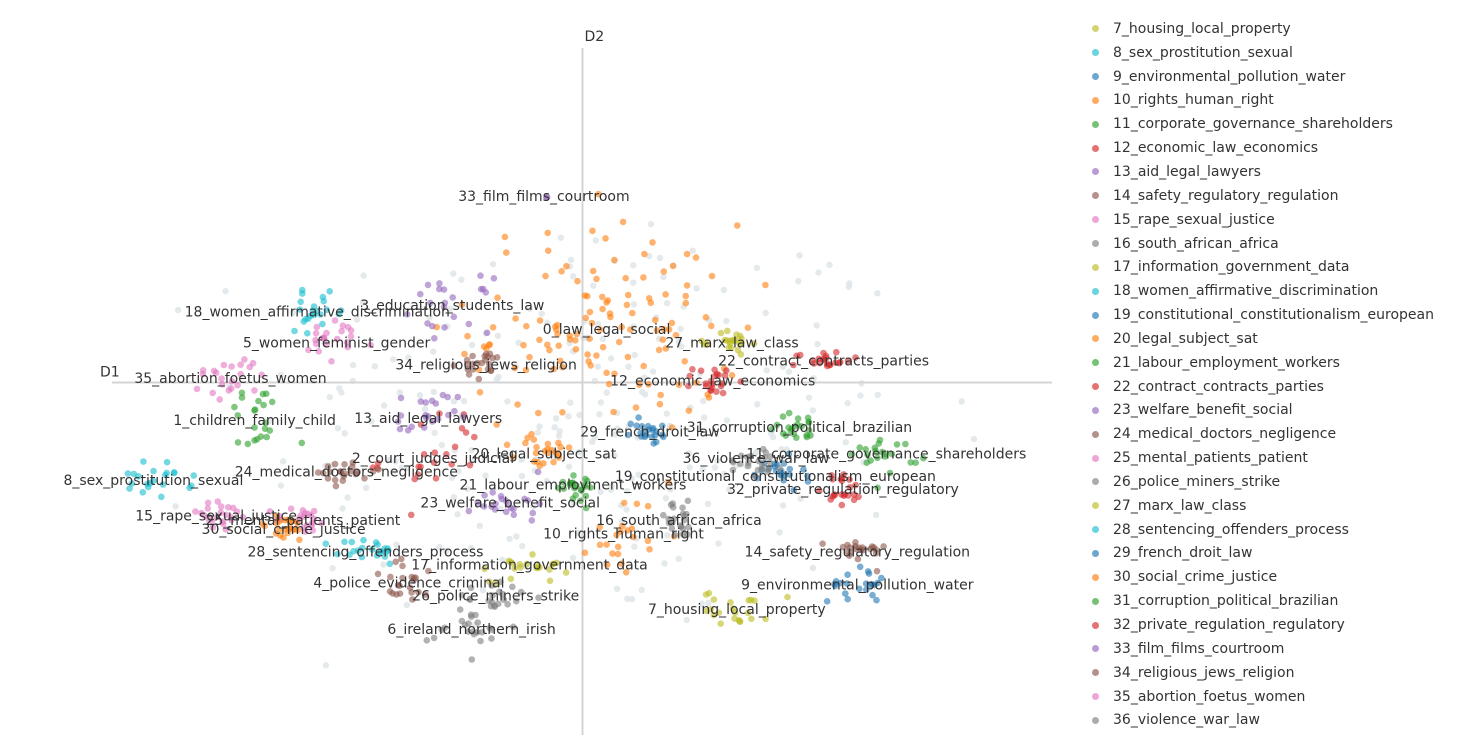  Describe the element at coordinates (1278, 720) in the screenshot. I see `legend-item: 36_violence_war_law` at that location.